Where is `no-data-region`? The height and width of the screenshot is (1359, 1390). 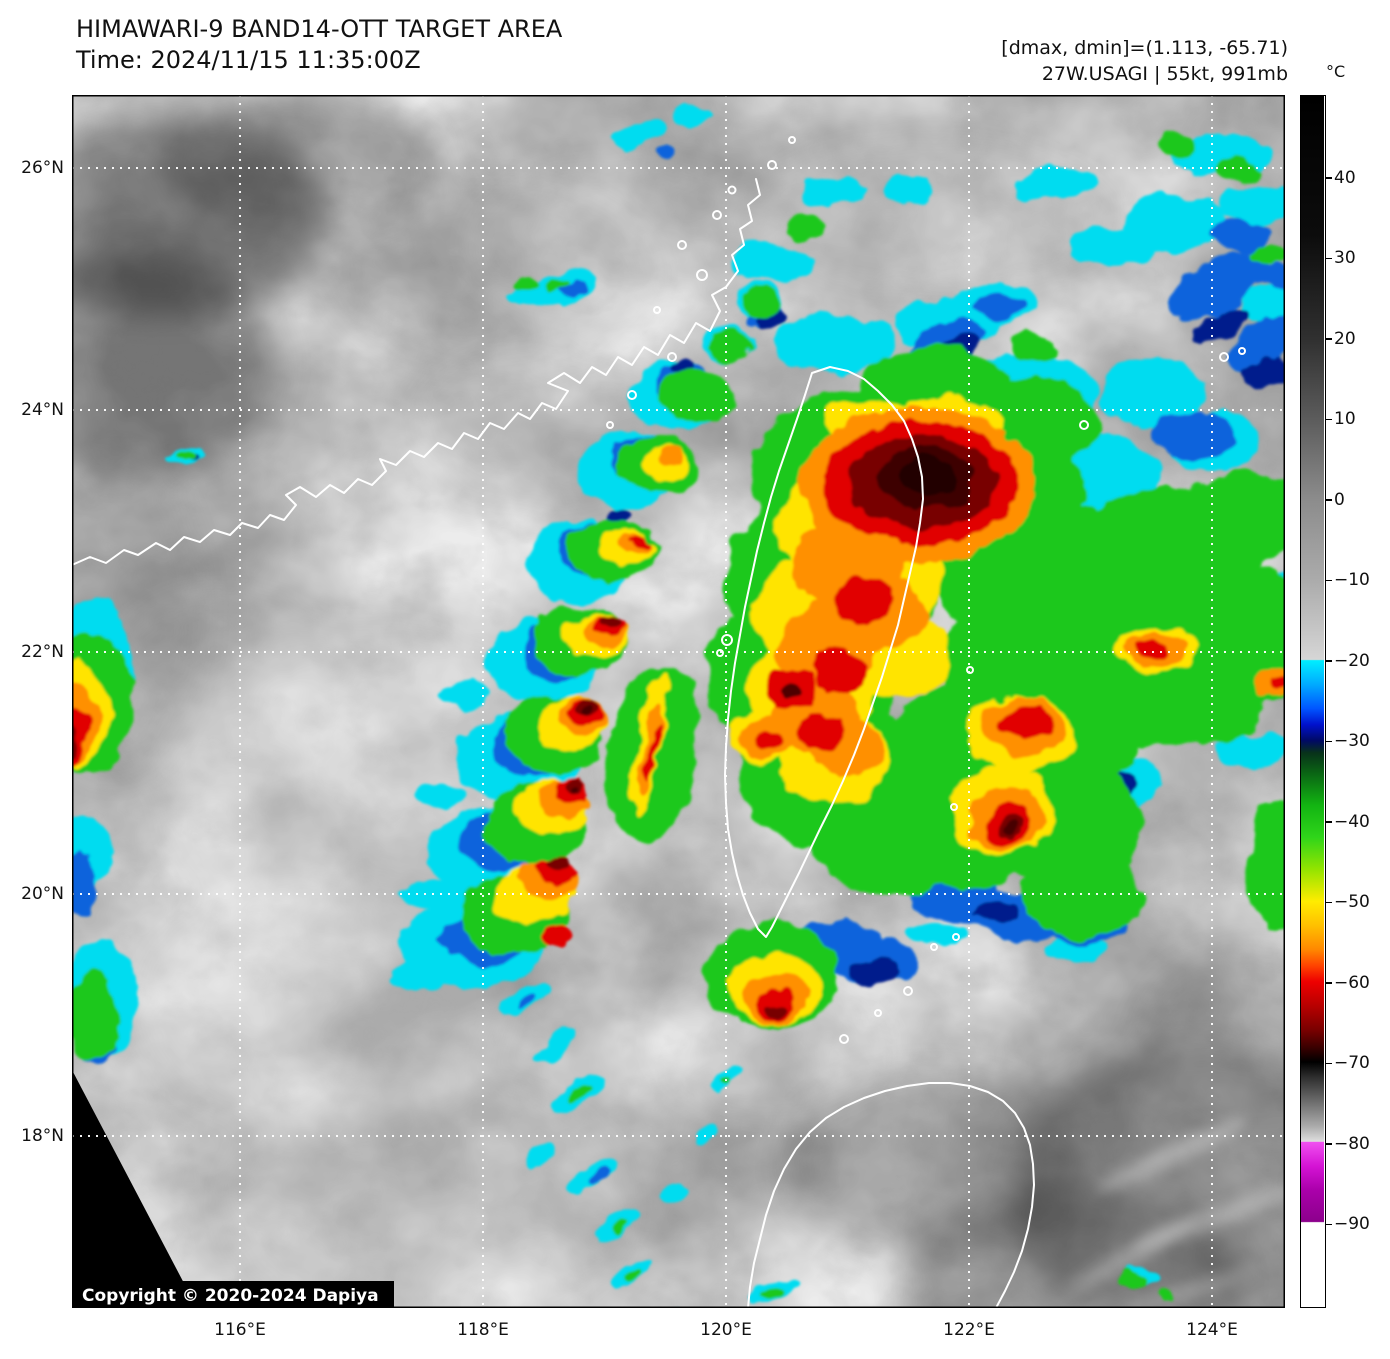
no-data-region is located at coordinates (134, 1189).